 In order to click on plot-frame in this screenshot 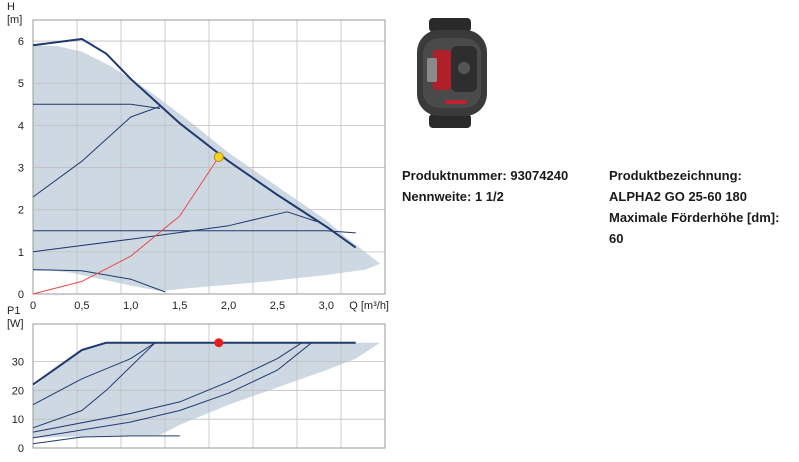, I will do `click(209, 386)`.